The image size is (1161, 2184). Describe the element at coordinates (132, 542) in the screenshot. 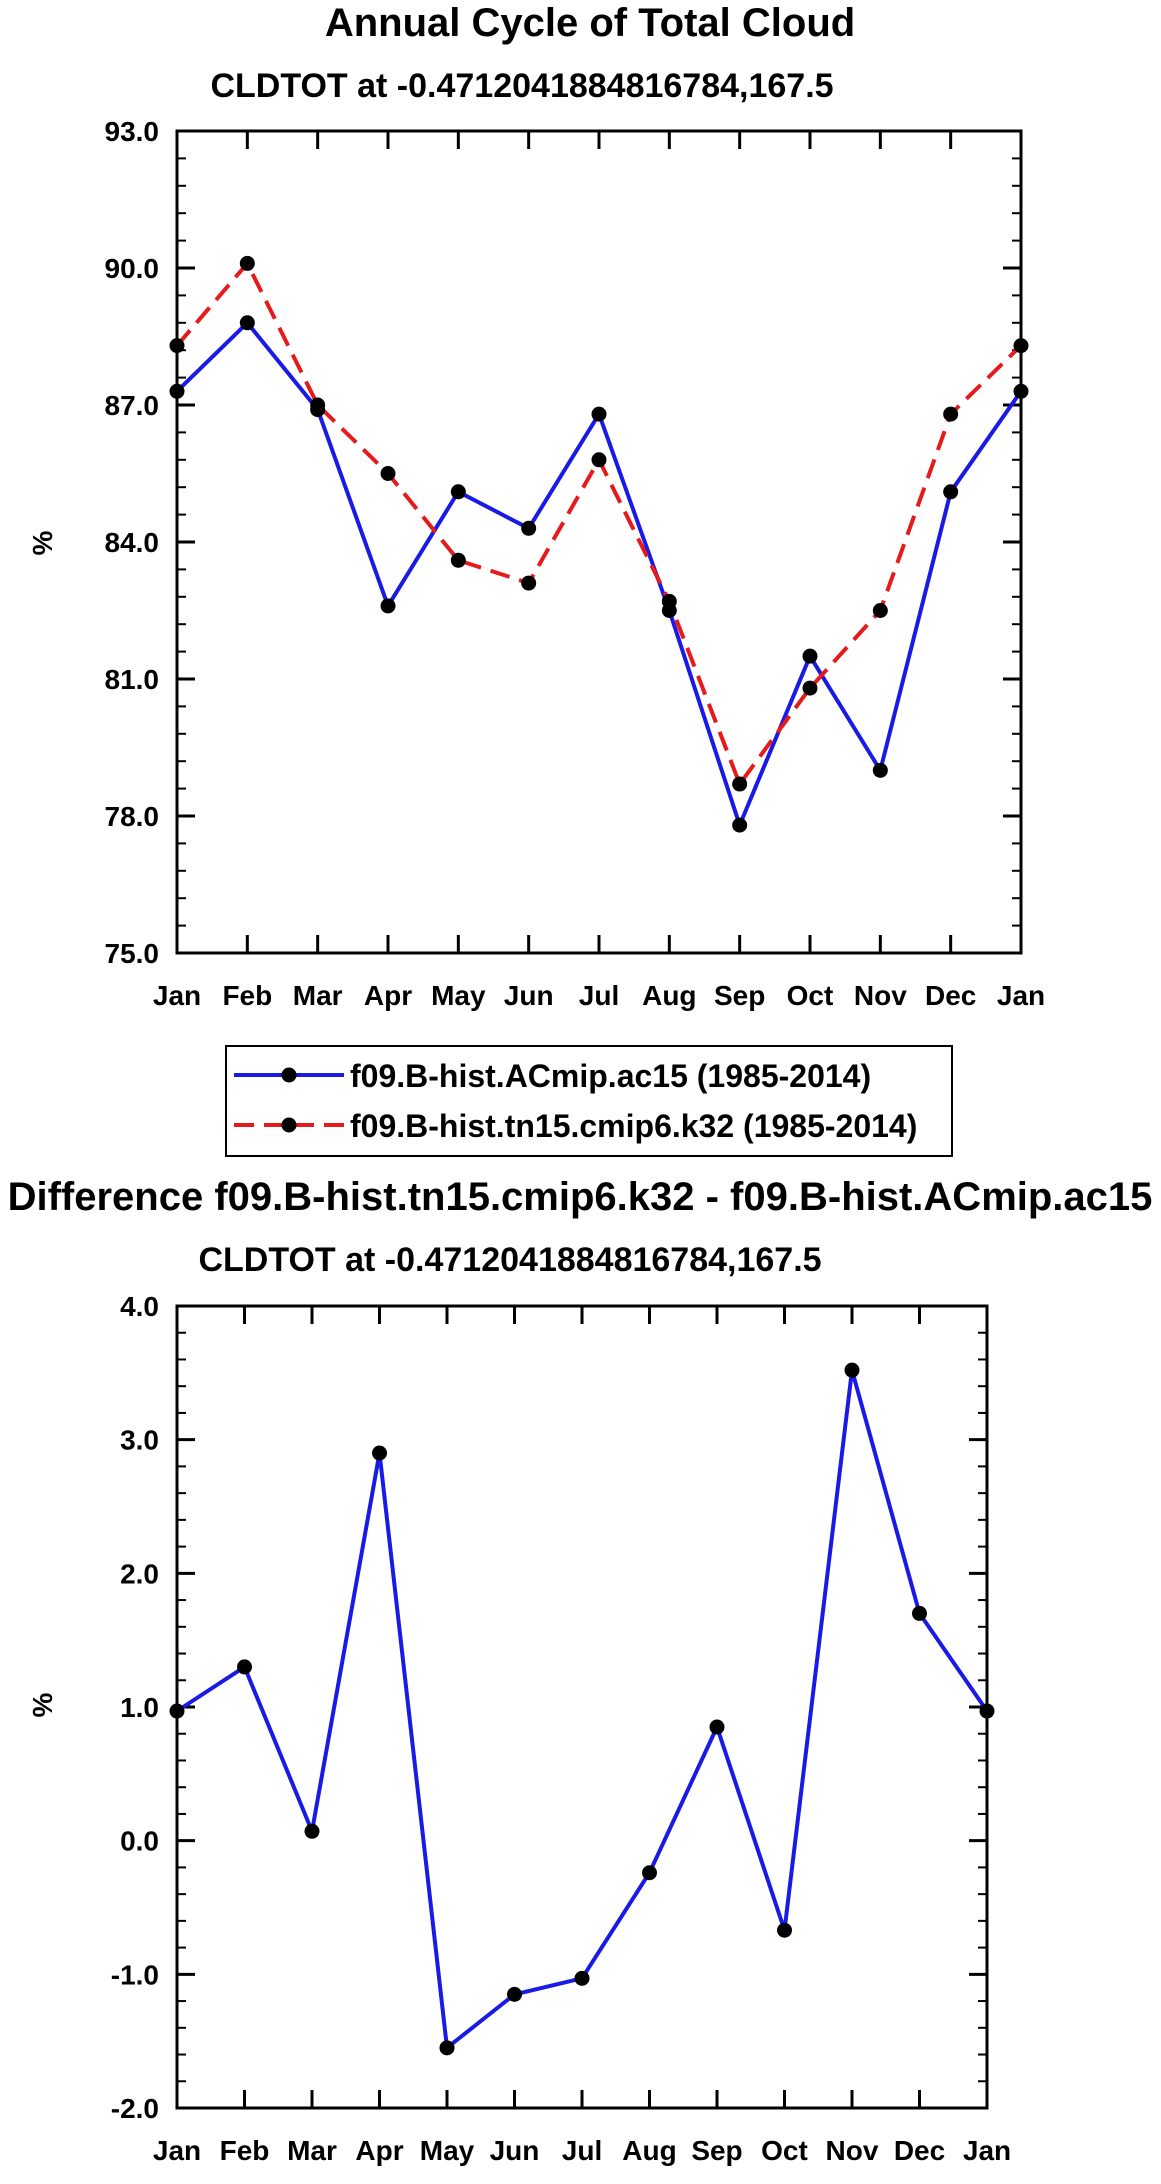

I see `chart-1-y-tick-label: 84.0` at that location.